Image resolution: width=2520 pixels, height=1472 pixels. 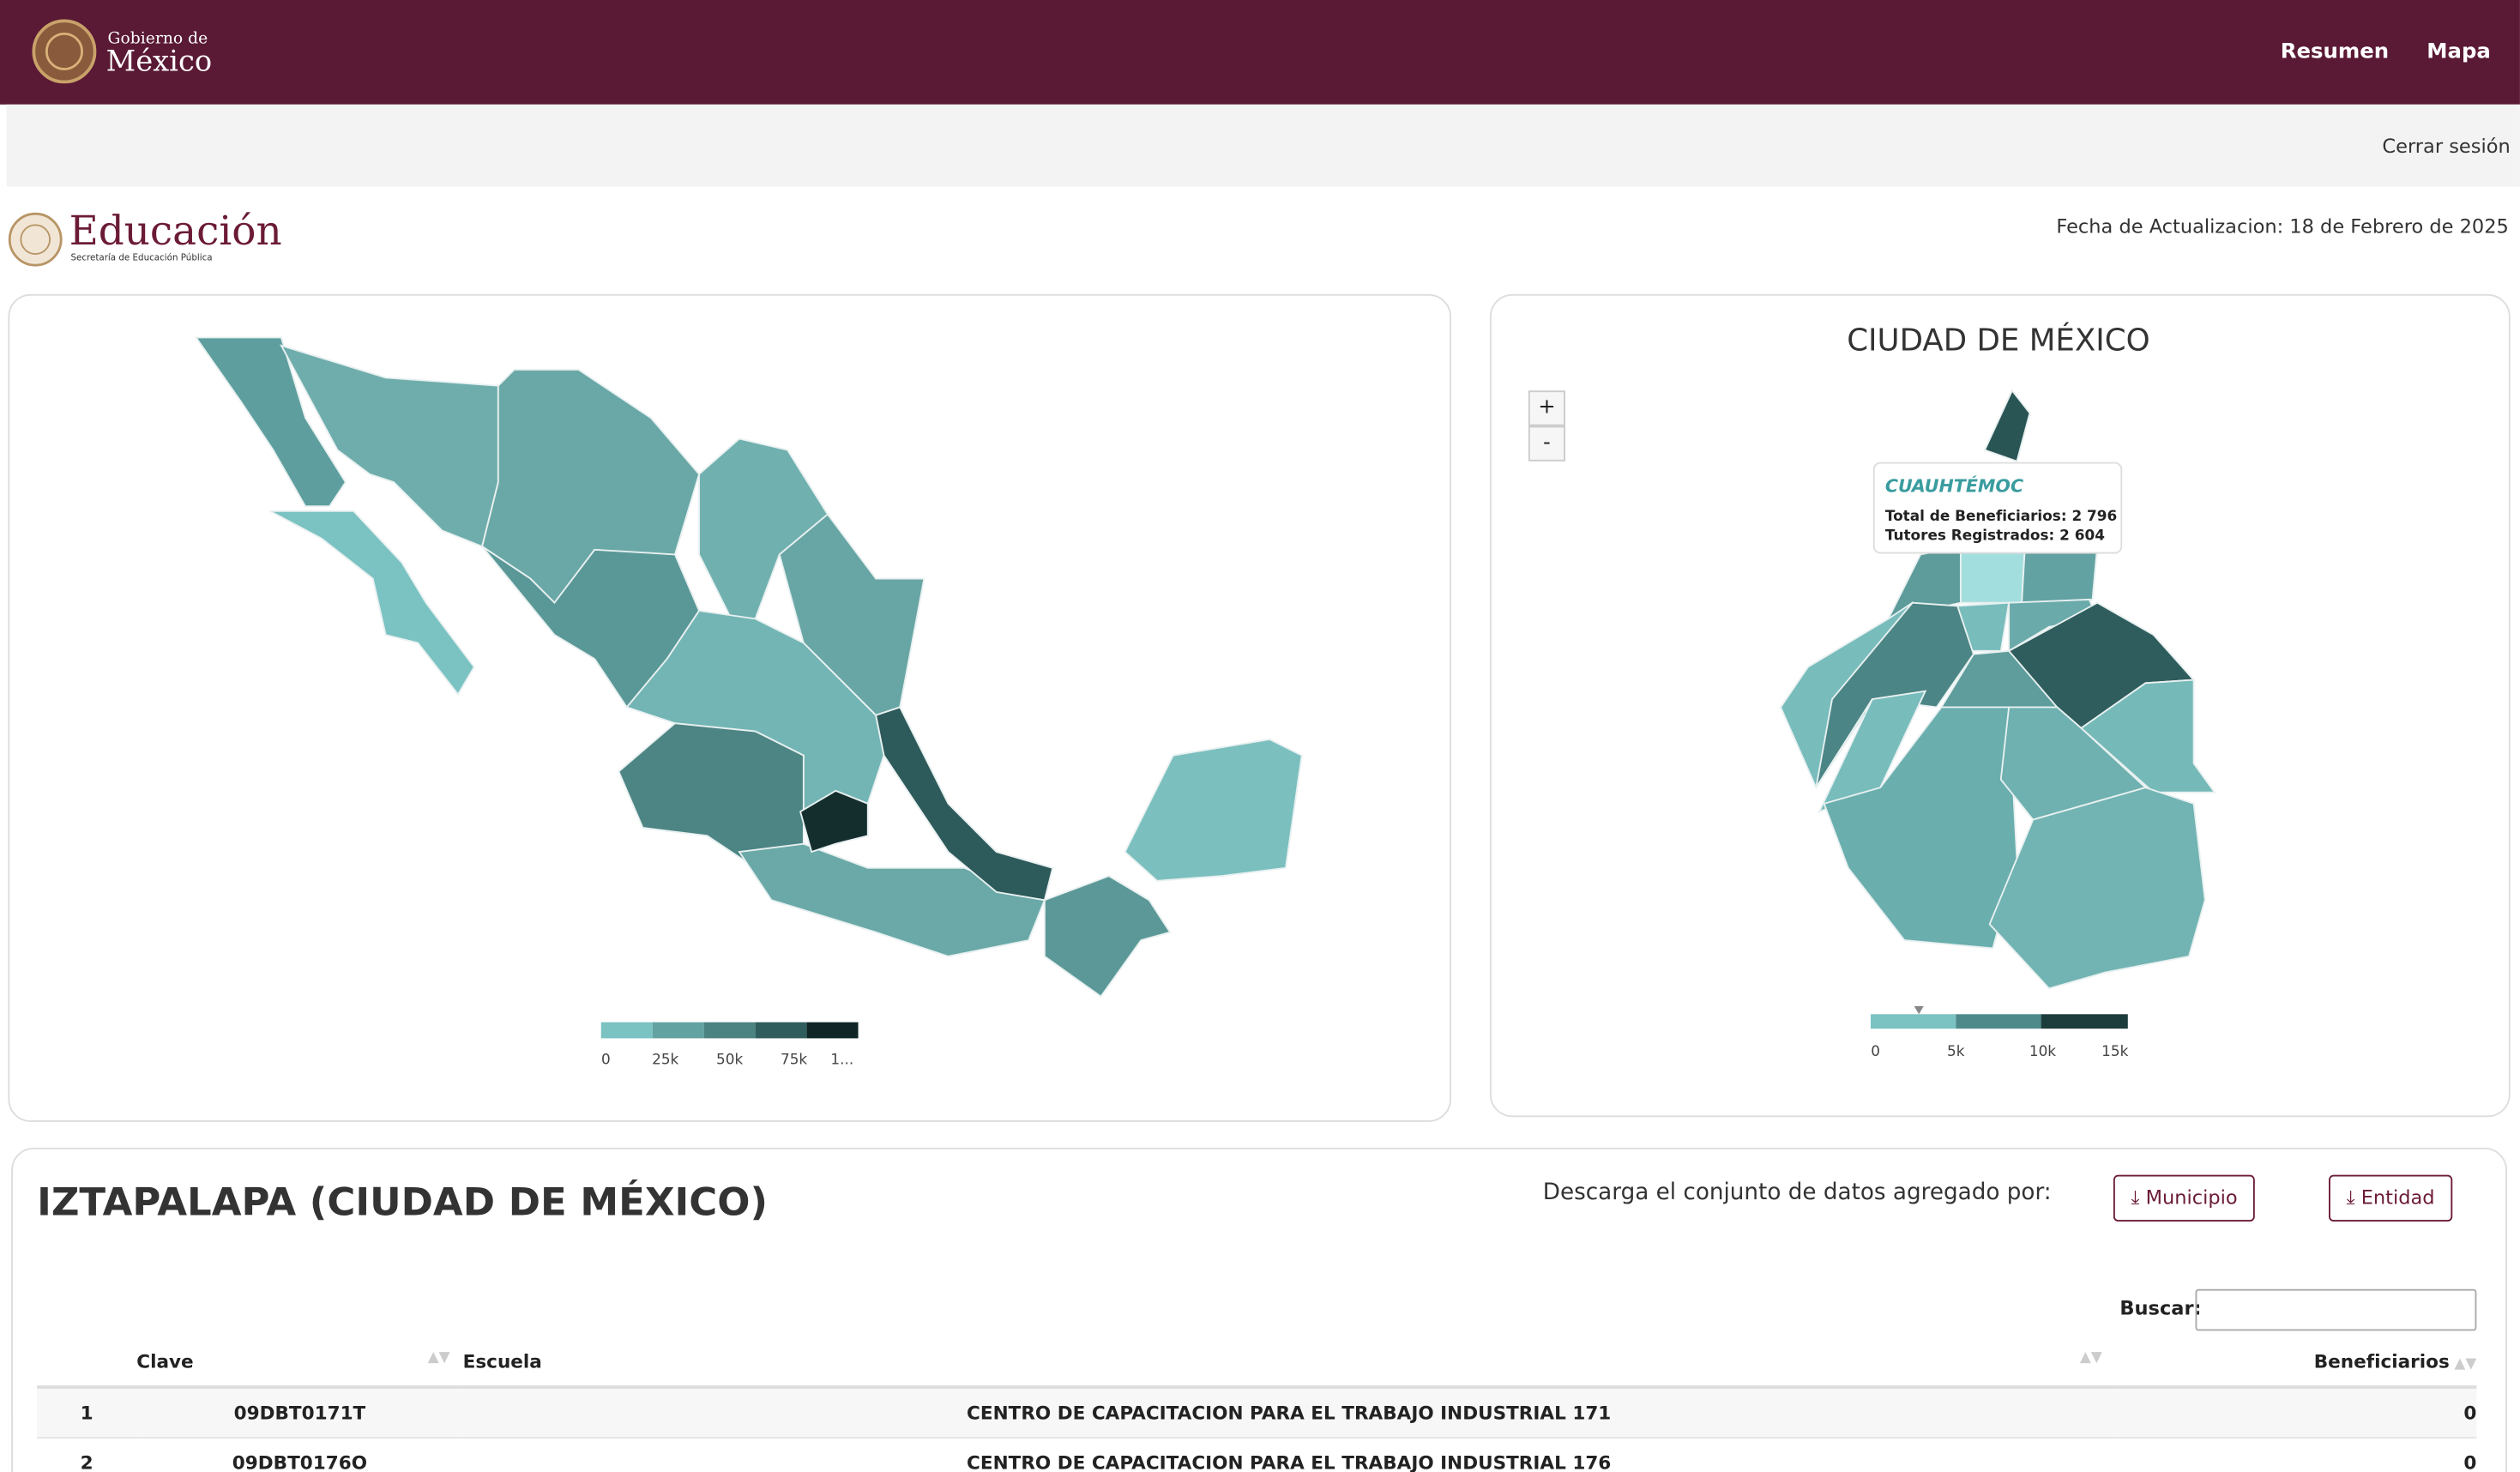 What do you see at coordinates (794, 1058) in the screenshot?
I see `legend-label: 75k` at bounding box center [794, 1058].